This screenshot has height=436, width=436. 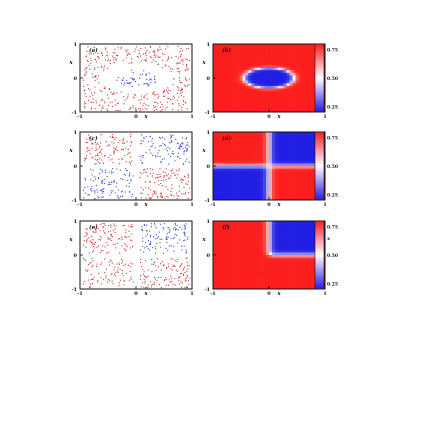 What do you see at coordinates (319, 58) in the screenshot?
I see `colorbar-cell` at bounding box center [319, 58].